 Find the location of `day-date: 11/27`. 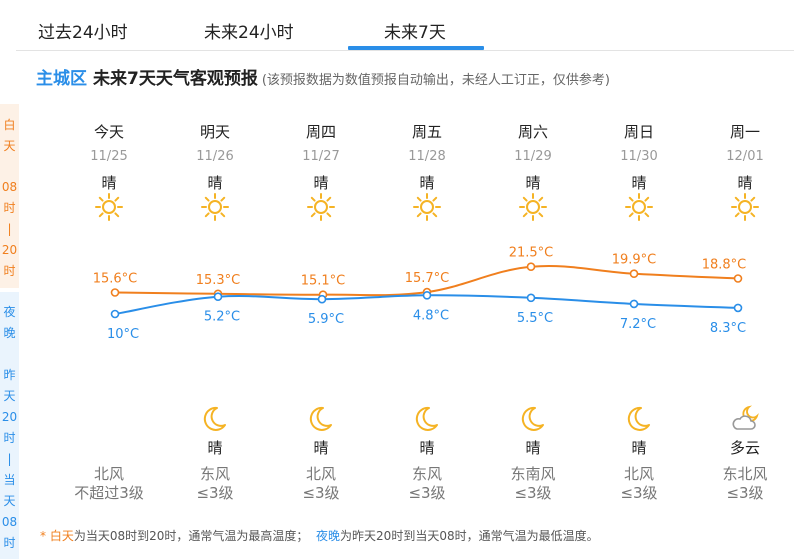

day-date: 11/27 is located at coordinates (321, 156).